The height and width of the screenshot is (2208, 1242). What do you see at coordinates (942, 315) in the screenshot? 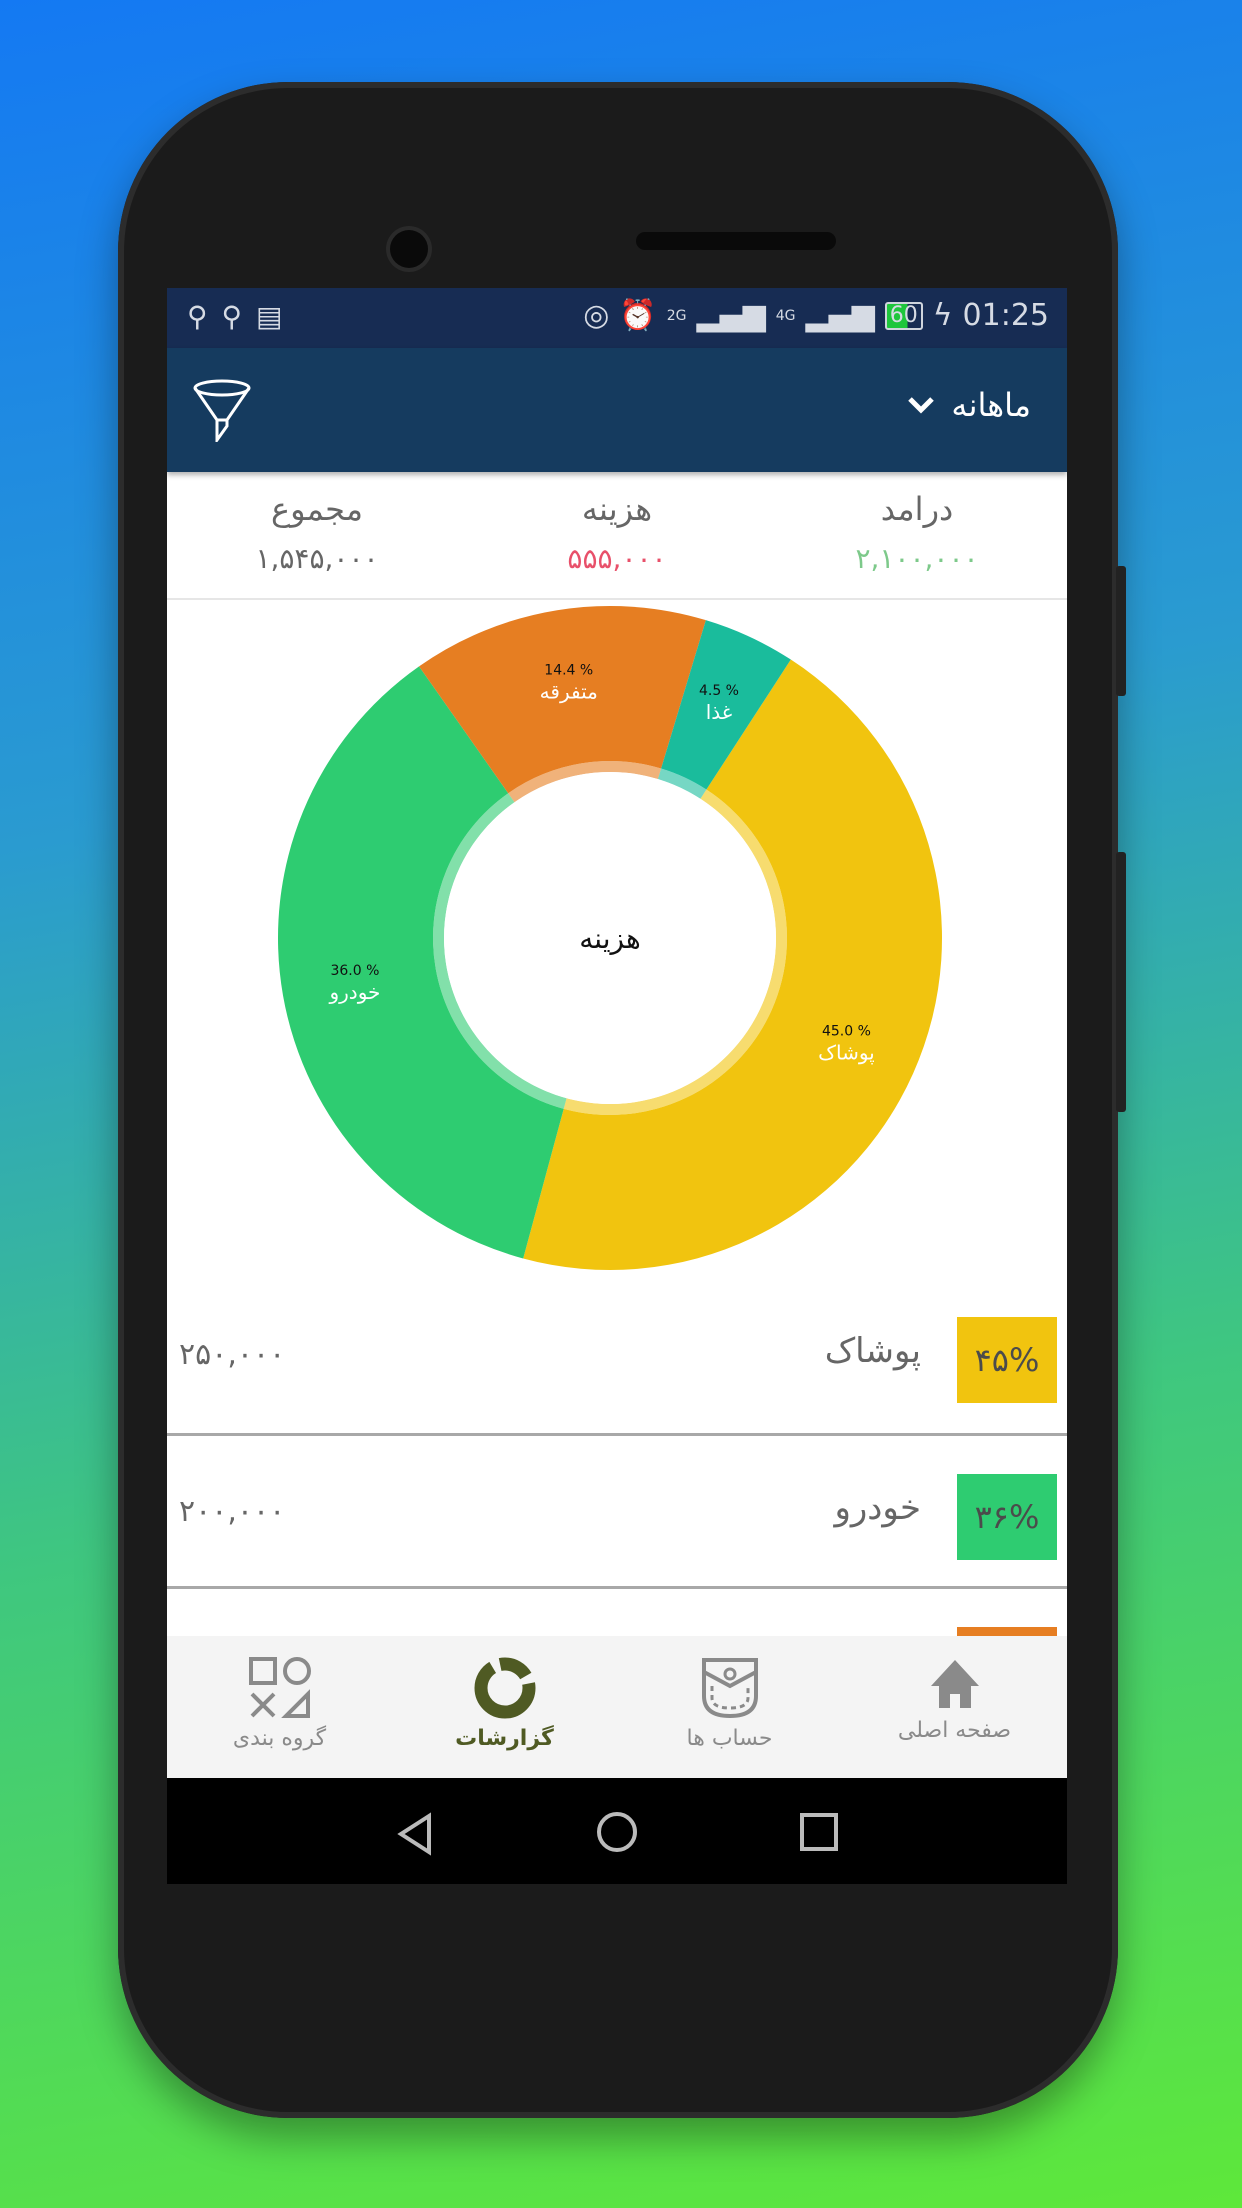
I see `charging-icon: ϟ` at bounding box center [942, 315].